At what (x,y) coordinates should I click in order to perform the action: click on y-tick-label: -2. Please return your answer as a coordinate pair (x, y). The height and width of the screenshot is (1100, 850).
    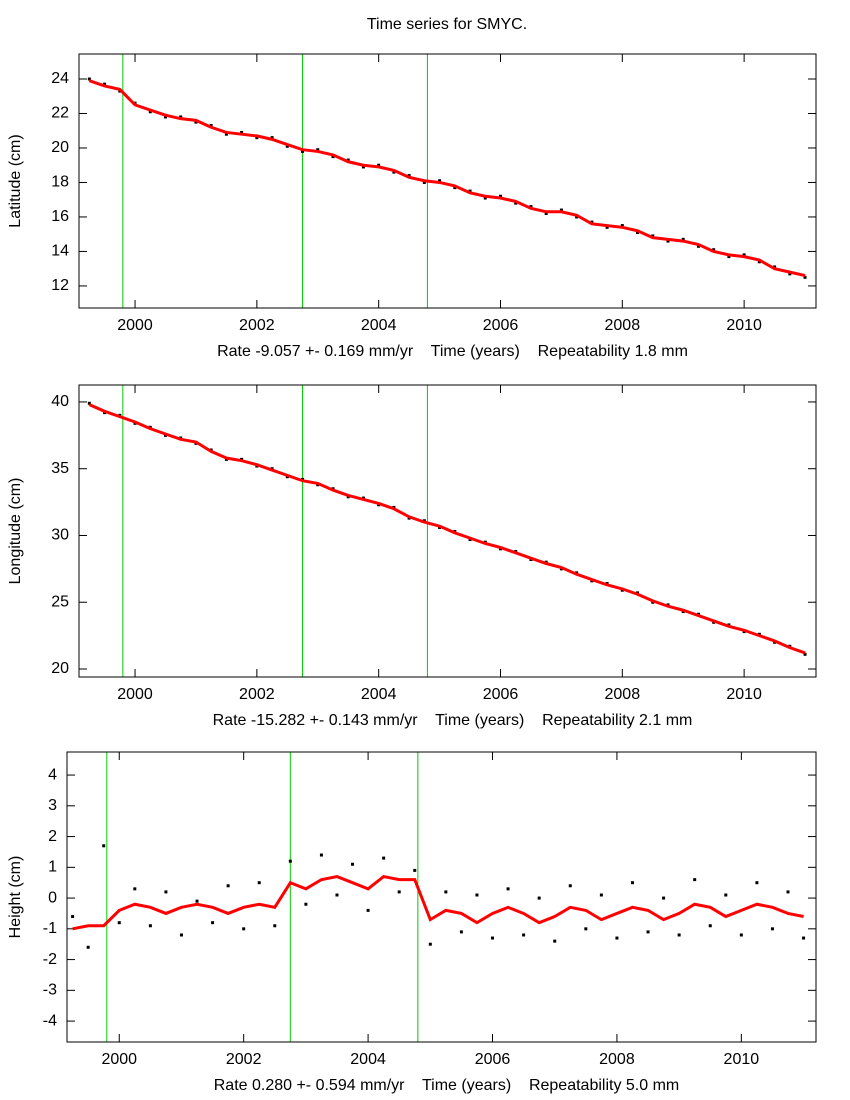
    Looking at the image, I should click on (50, 959).